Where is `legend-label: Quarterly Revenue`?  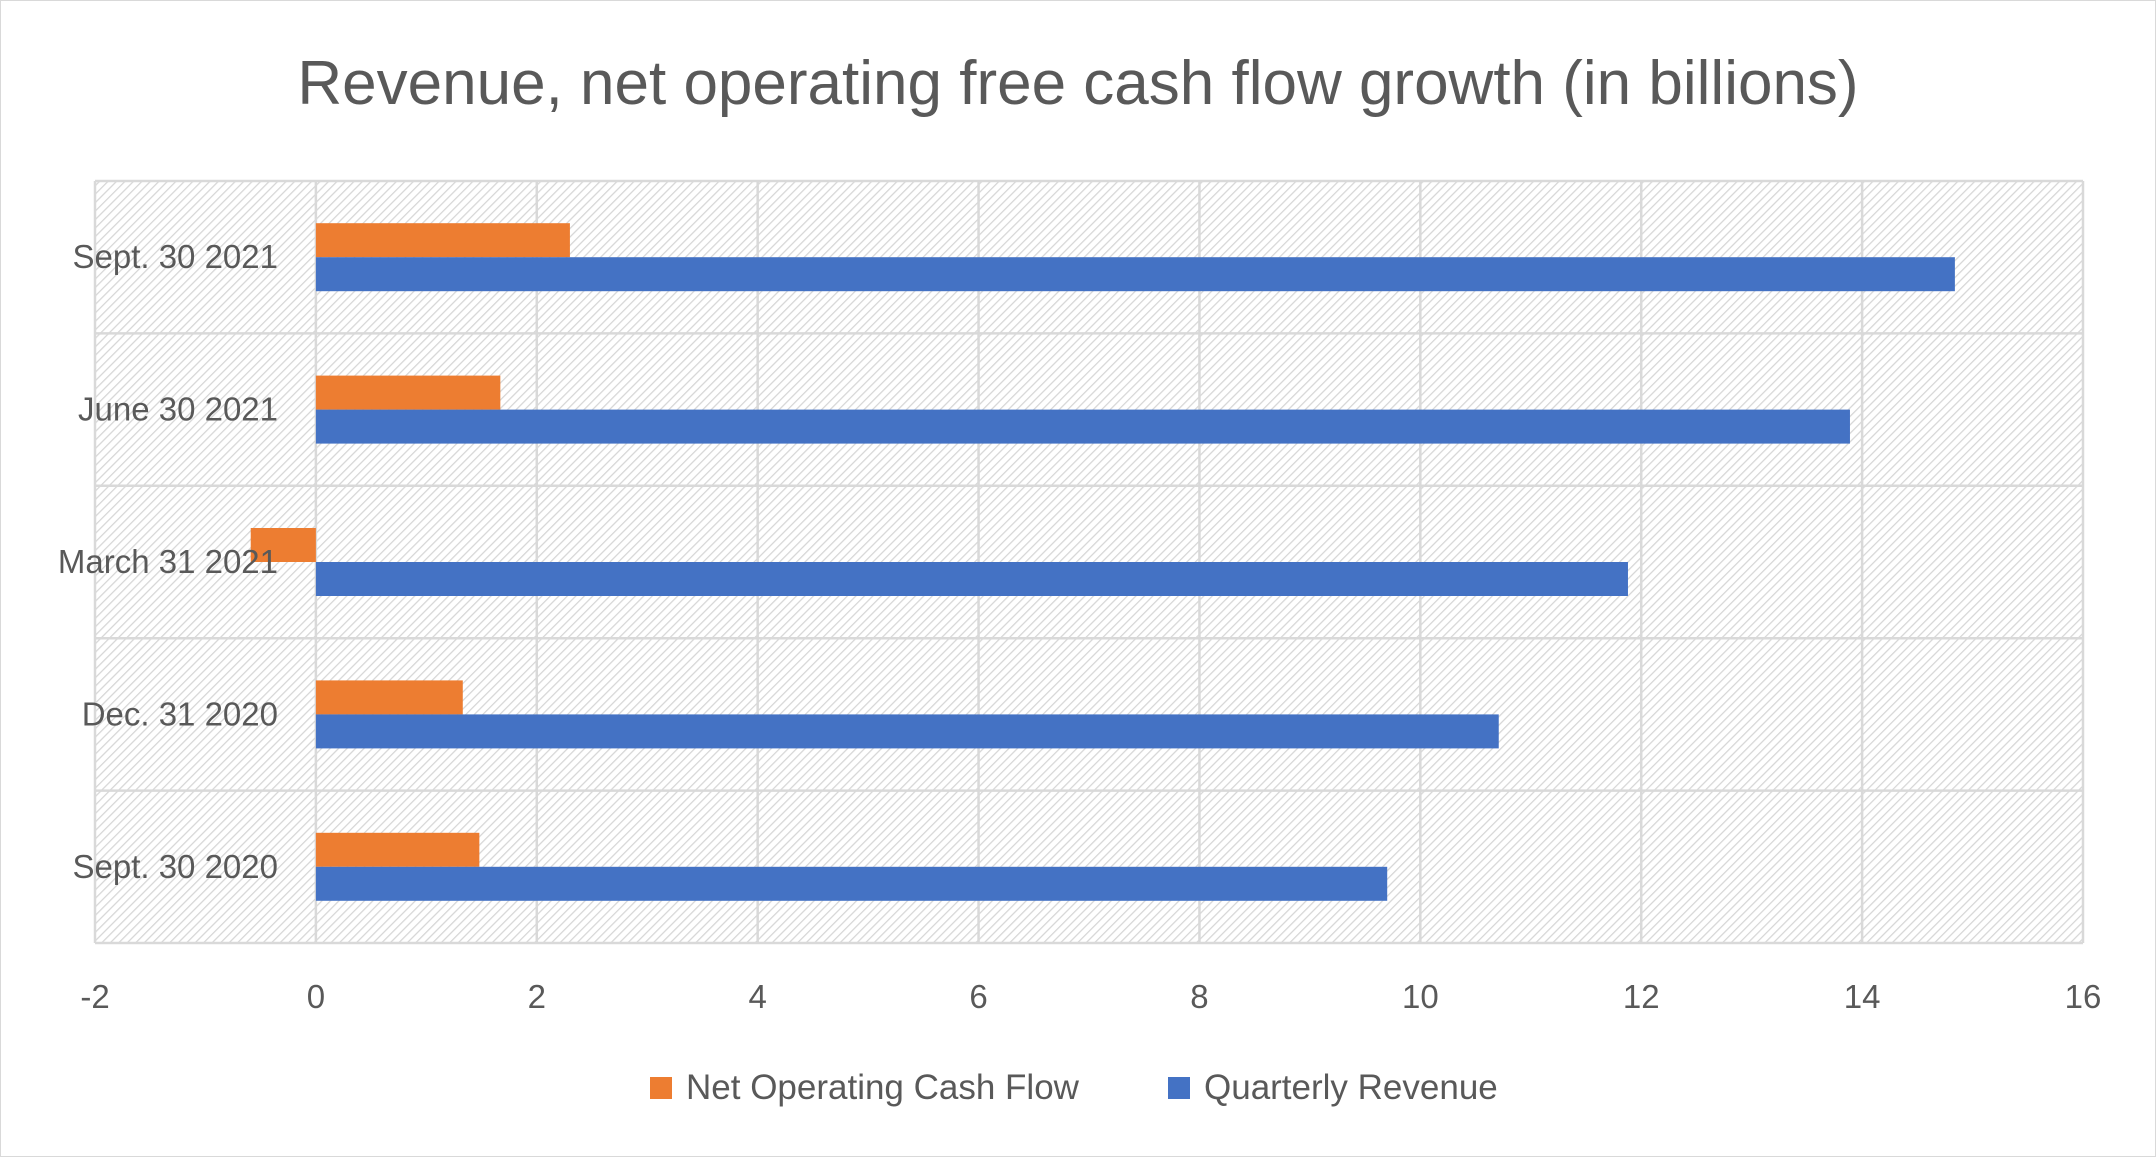
legend-label: Quarterly Revenue is located at coordinates (1351, 1087).